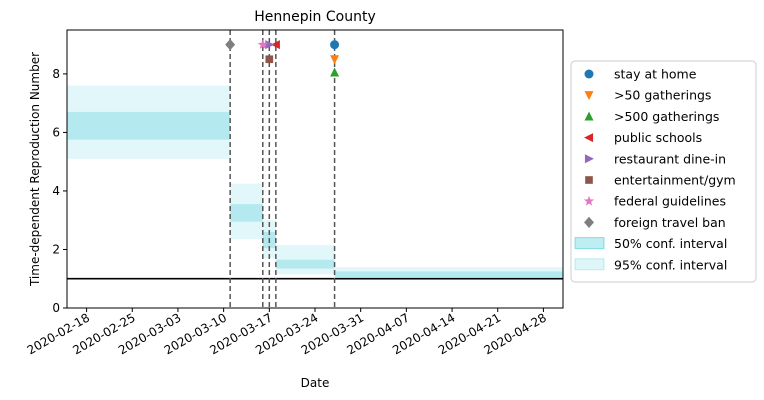 This screenshot has width=764, height=400. I want to click on legend-label: stay at home, so click(655, 74).